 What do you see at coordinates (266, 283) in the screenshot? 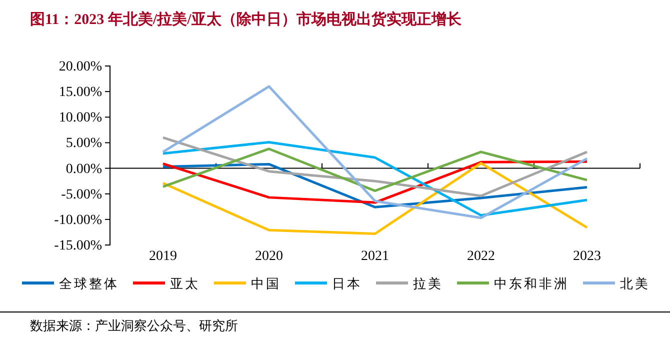
I see `legend-label: 中国` at bounding box center [266, 283].